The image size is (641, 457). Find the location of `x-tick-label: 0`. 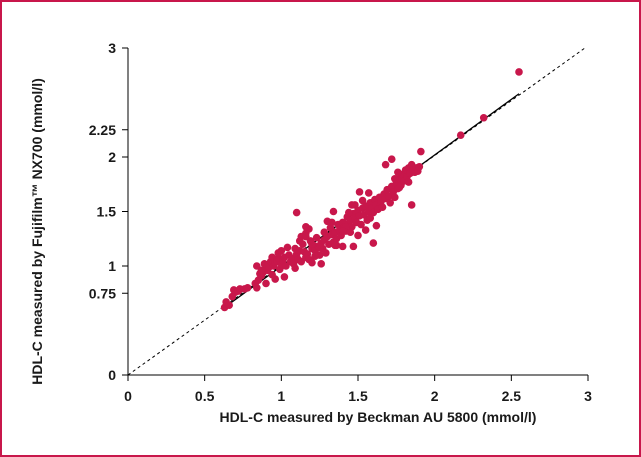

x-tick-label: 0 is located at coordinates (128, 396).